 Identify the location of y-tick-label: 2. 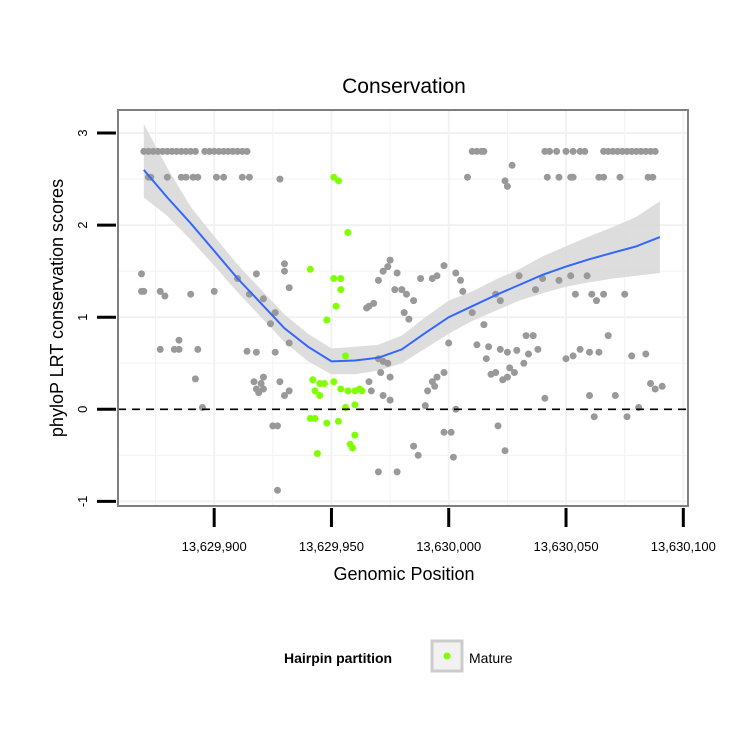
(82, 224).